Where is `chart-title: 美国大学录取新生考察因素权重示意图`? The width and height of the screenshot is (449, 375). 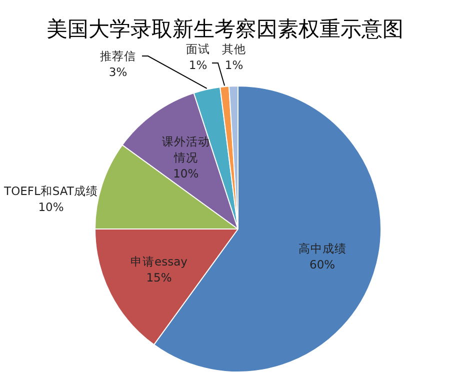 chart-title: 美国大学录取新生考察因素权重示意图 is located at coordinates (225, 29).